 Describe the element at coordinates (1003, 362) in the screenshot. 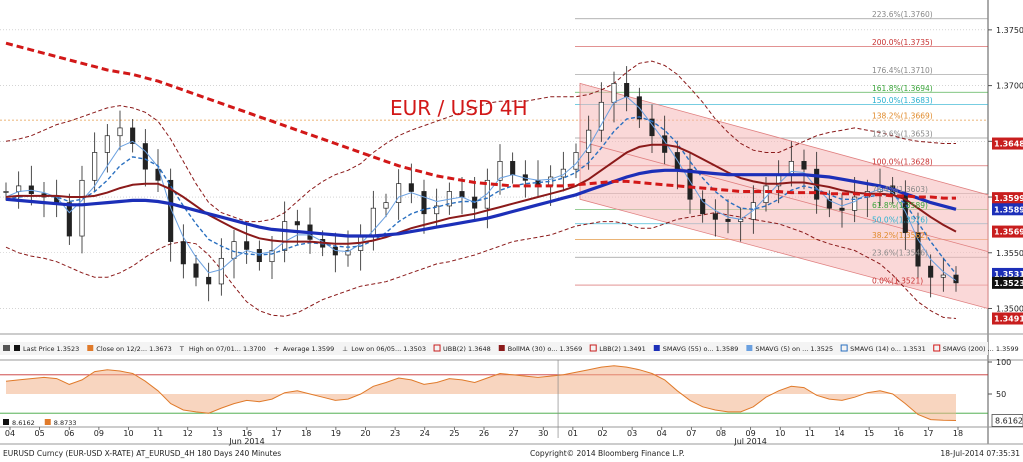

I see `osc-tick-label: 100` at that location.